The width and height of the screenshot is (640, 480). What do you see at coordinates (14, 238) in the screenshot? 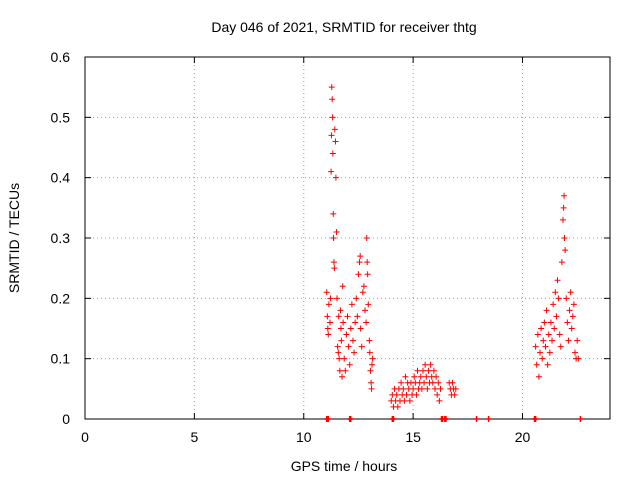
I see `y-axis-label: SRMTID / TECUs` at bounding box center [14, 238].